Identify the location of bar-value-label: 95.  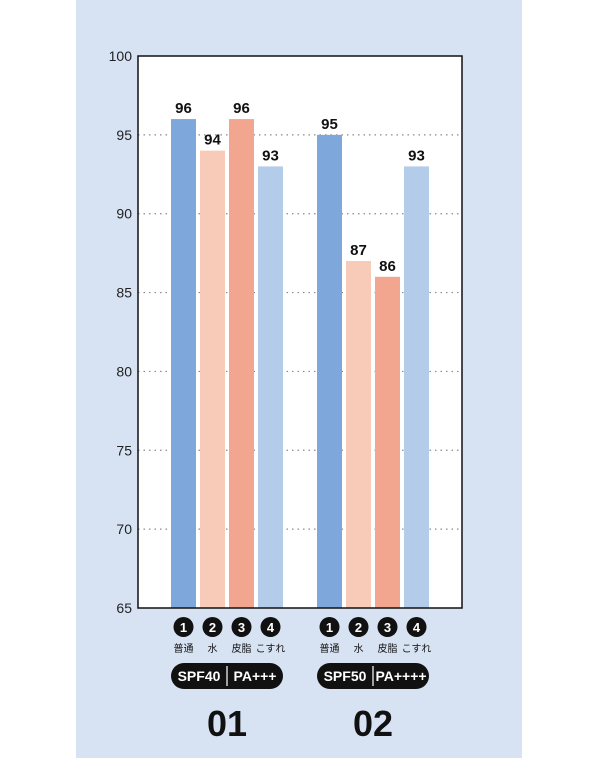
(329, 124).